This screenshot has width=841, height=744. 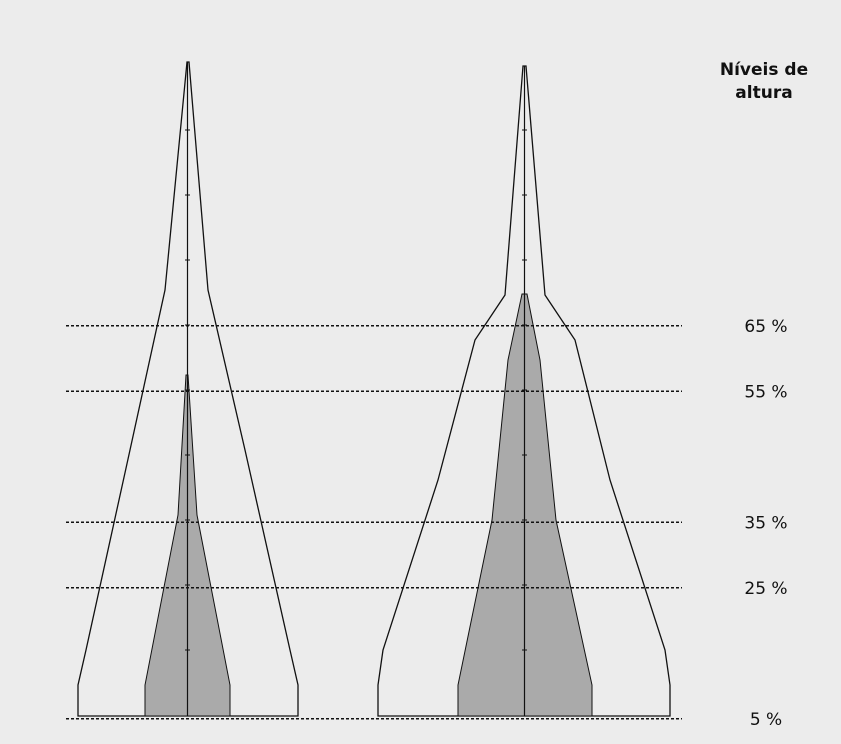 I want to click on header-title-line1: Níveis de, so click(x=764, y=70).